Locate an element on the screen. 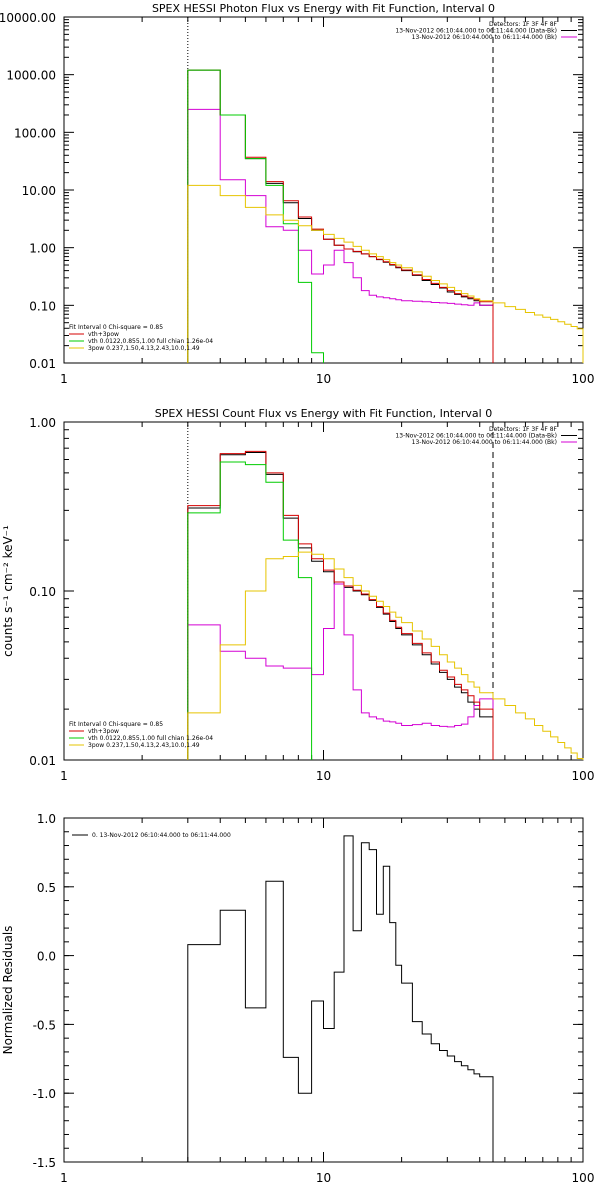 The width and height of the screenshot is (600, 1204). y-axis-label: counts s⁻¹ cm⁻² keV⁻¹ is located at coordinates (8, 591).